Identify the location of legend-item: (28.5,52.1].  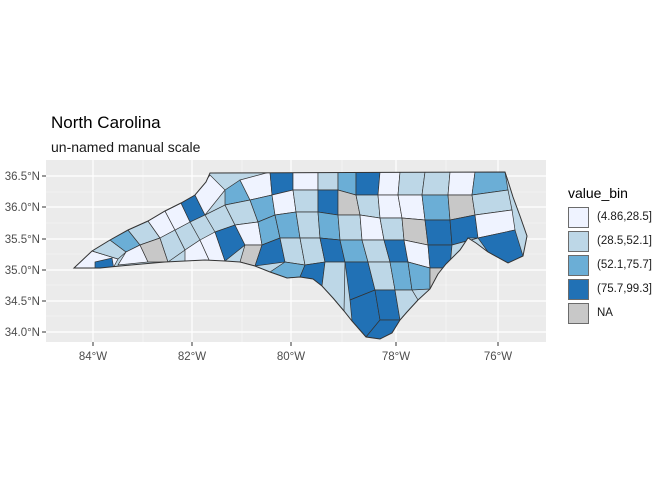
(610, 241).